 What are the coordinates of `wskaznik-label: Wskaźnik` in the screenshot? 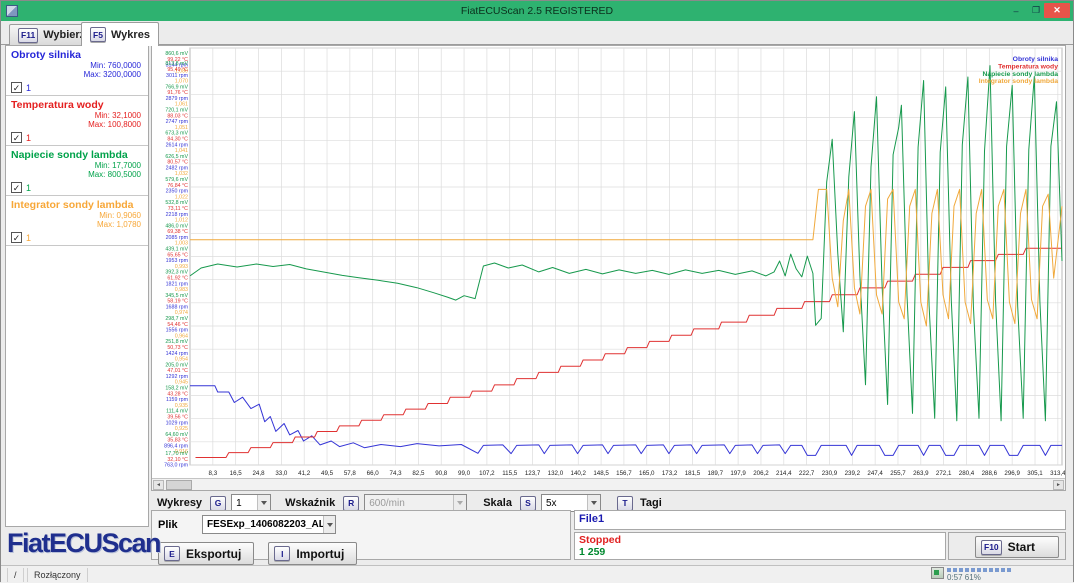 It's located at (310, 503).